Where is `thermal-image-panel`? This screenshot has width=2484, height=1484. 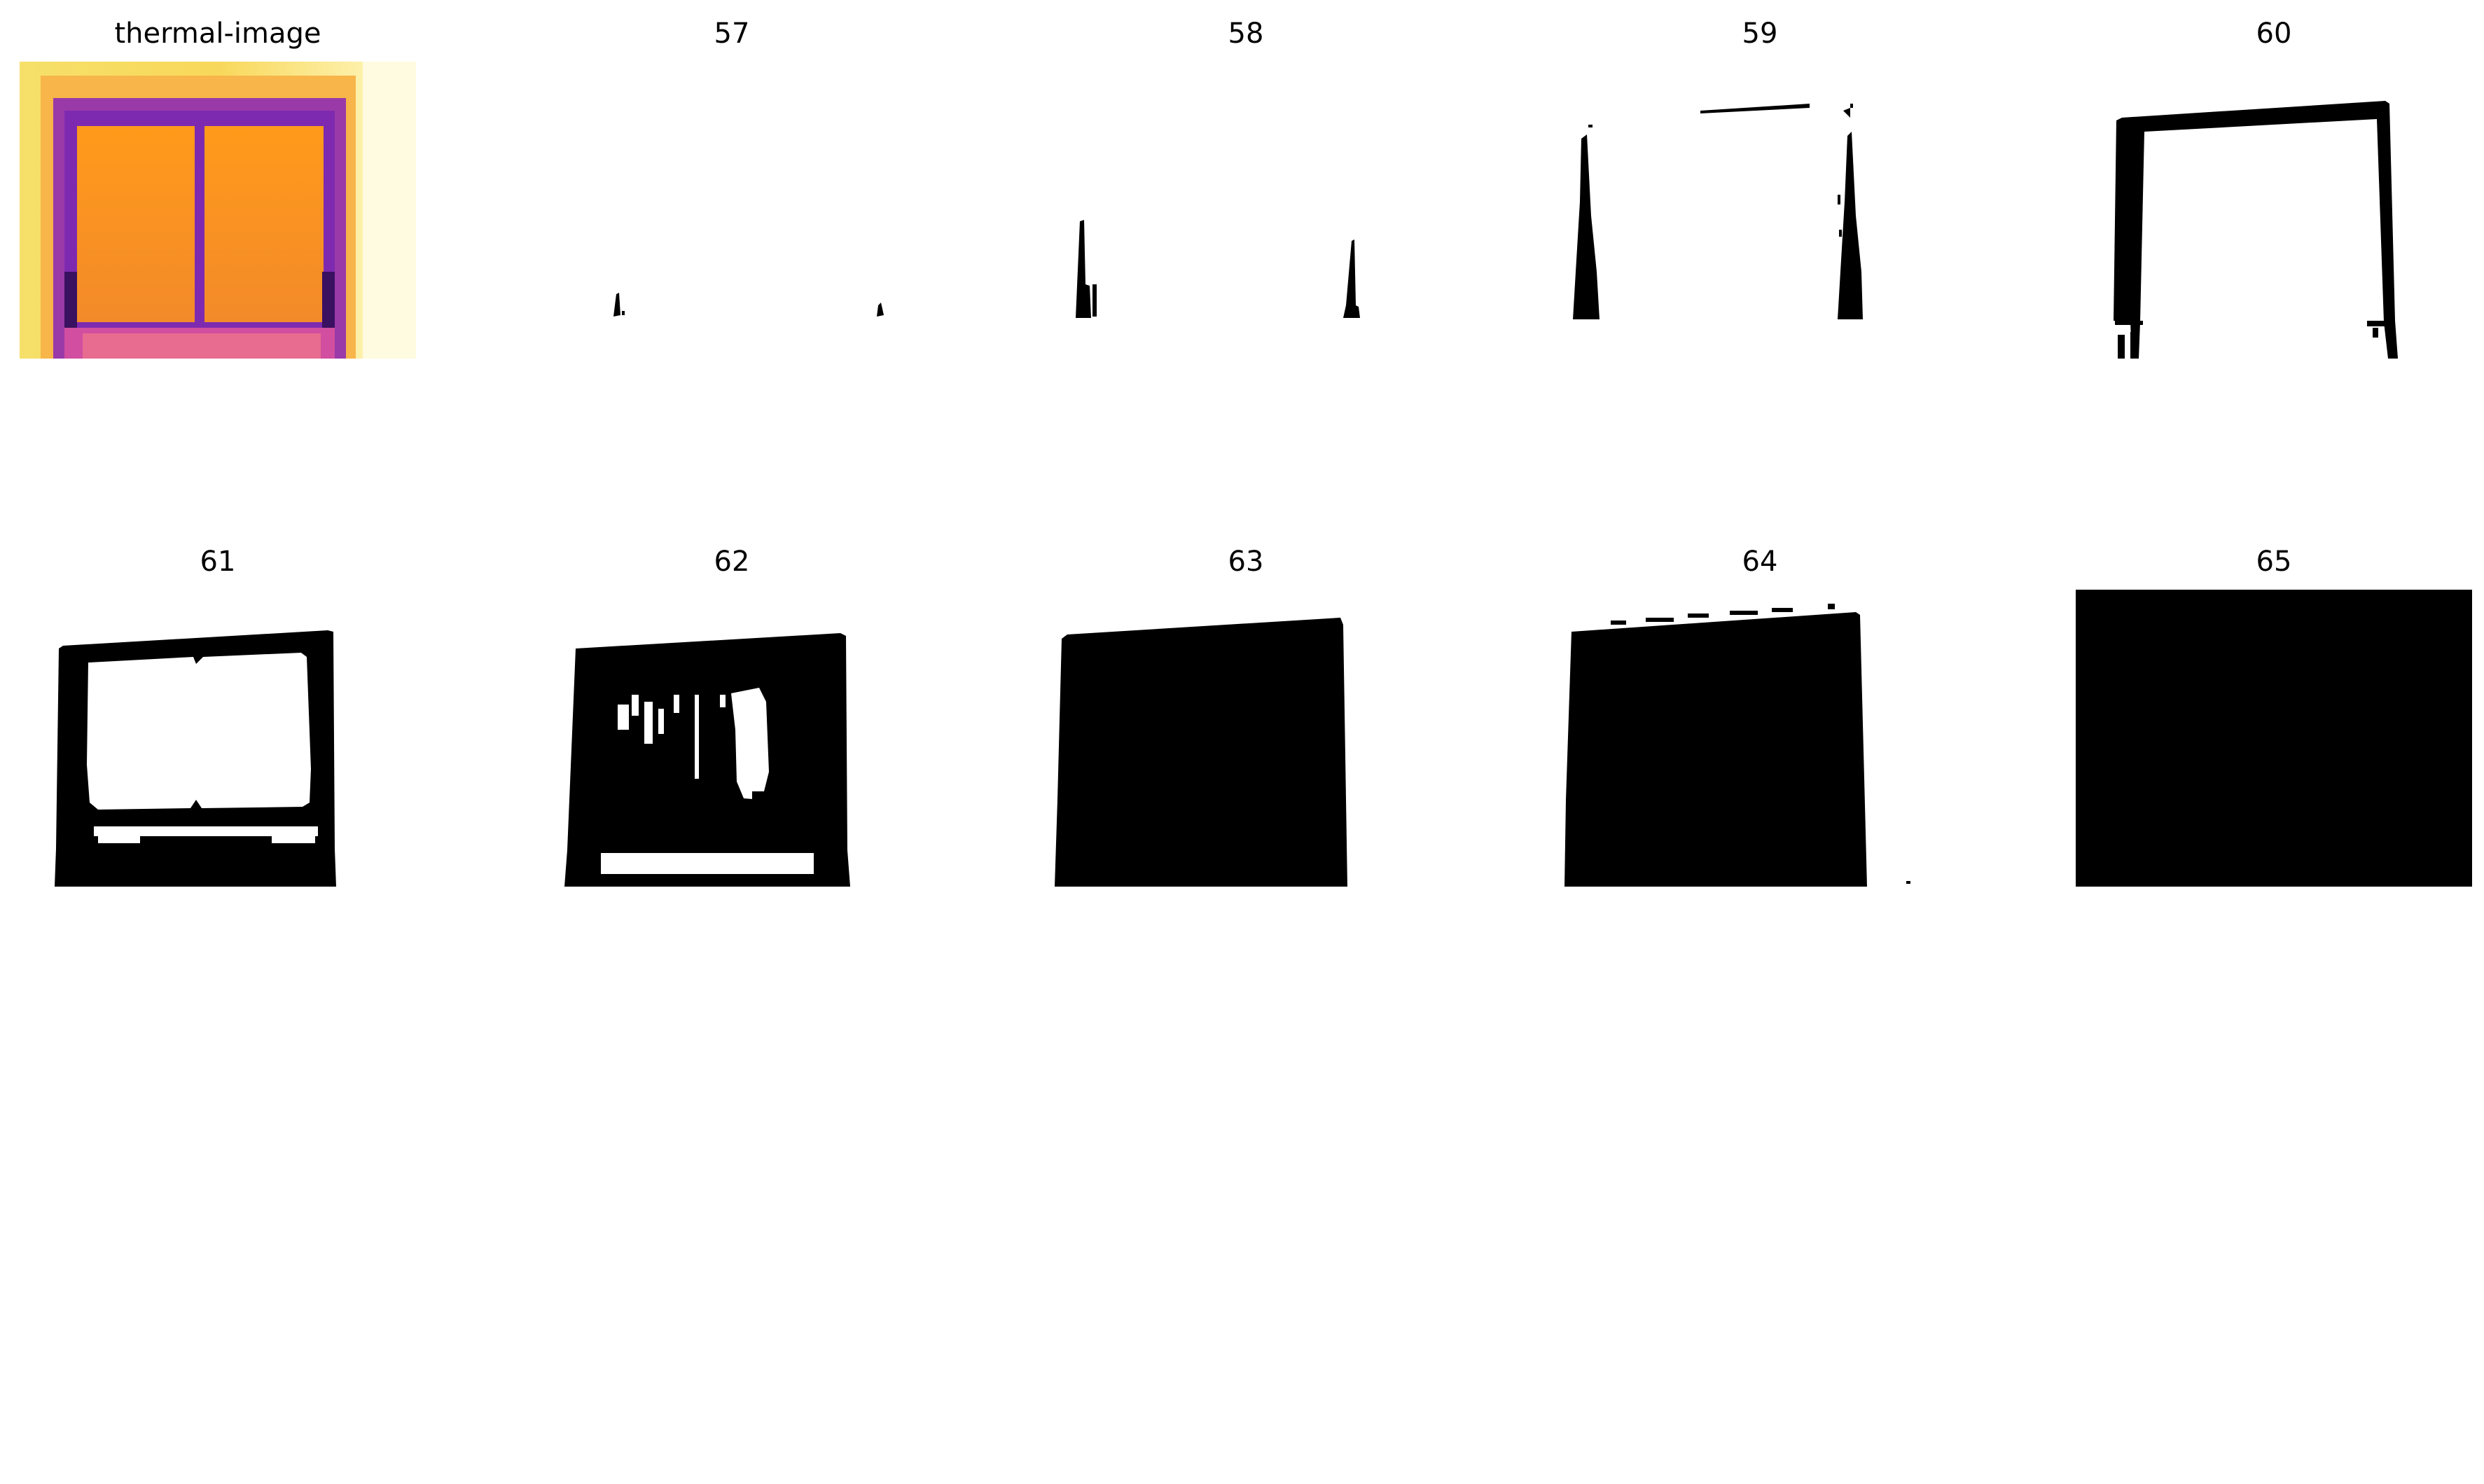 thermal-image-panel is located at coordinates (218, 210).